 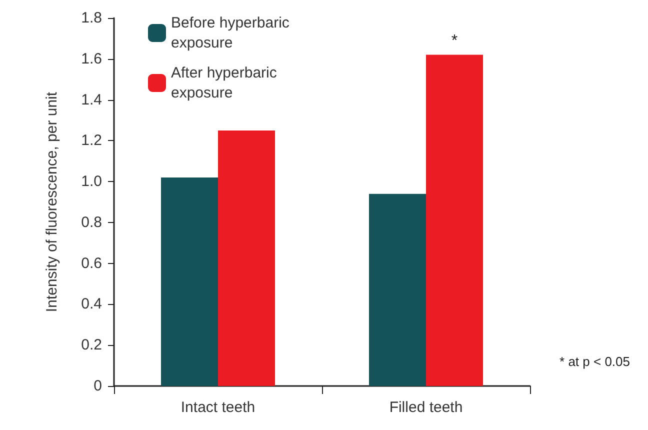 What do you see at coordinates (91, 141) in the screenshot?
I see `y-tick-label: 1.2` at bounding box center [91, 141].